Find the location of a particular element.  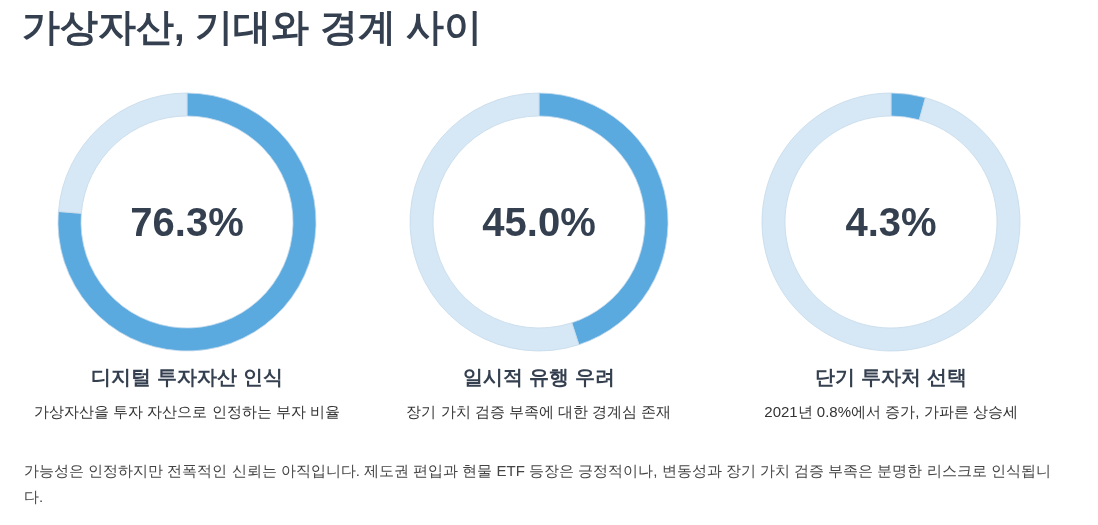

text: 가상자산, 기대와 경계 사이 is located at coordinates (252, 27).